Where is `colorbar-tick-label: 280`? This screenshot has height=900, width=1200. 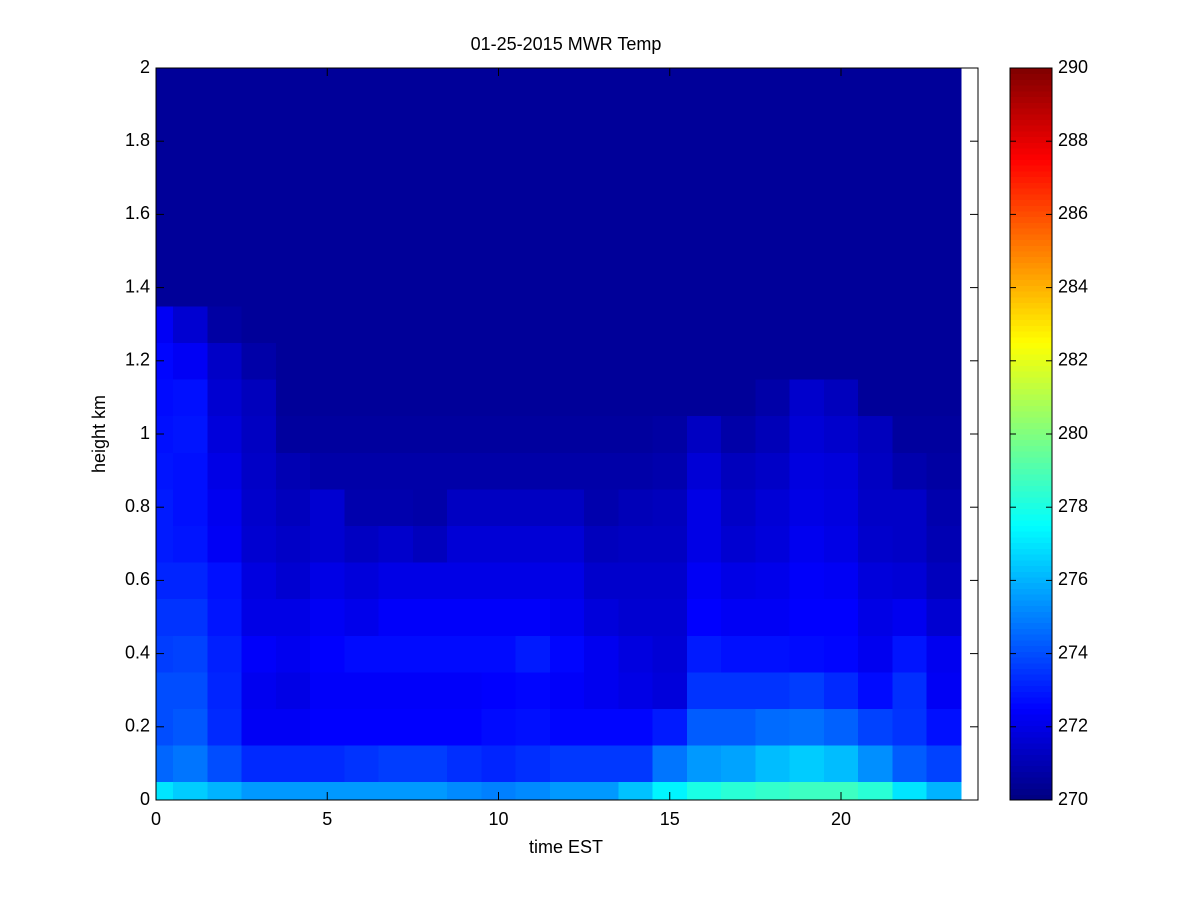
colorbar-tick-label: 280 is located at coordinates (1073, 433).